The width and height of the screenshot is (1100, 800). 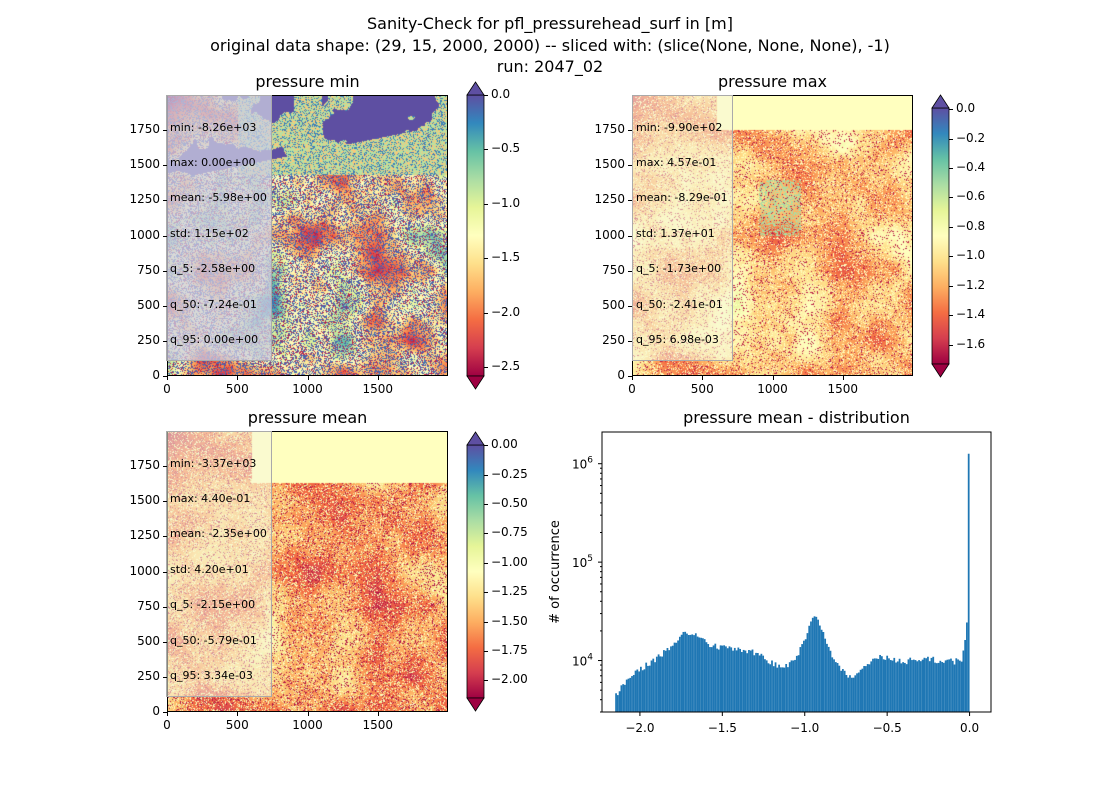 What do you see at coordinates (237, 389) in the screenshot?
I see `x-tick-label: 500` at bounding box center [237, 389].